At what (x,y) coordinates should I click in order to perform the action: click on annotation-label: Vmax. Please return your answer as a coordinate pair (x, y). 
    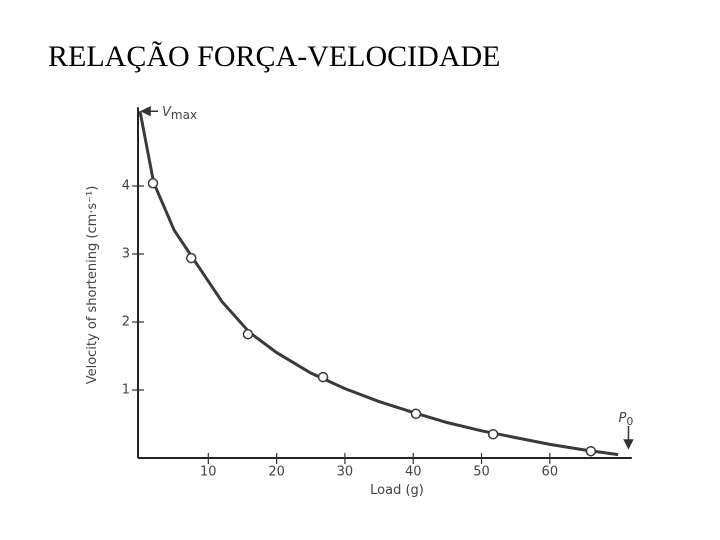
    Looking at the image, I should click on (179, 113).